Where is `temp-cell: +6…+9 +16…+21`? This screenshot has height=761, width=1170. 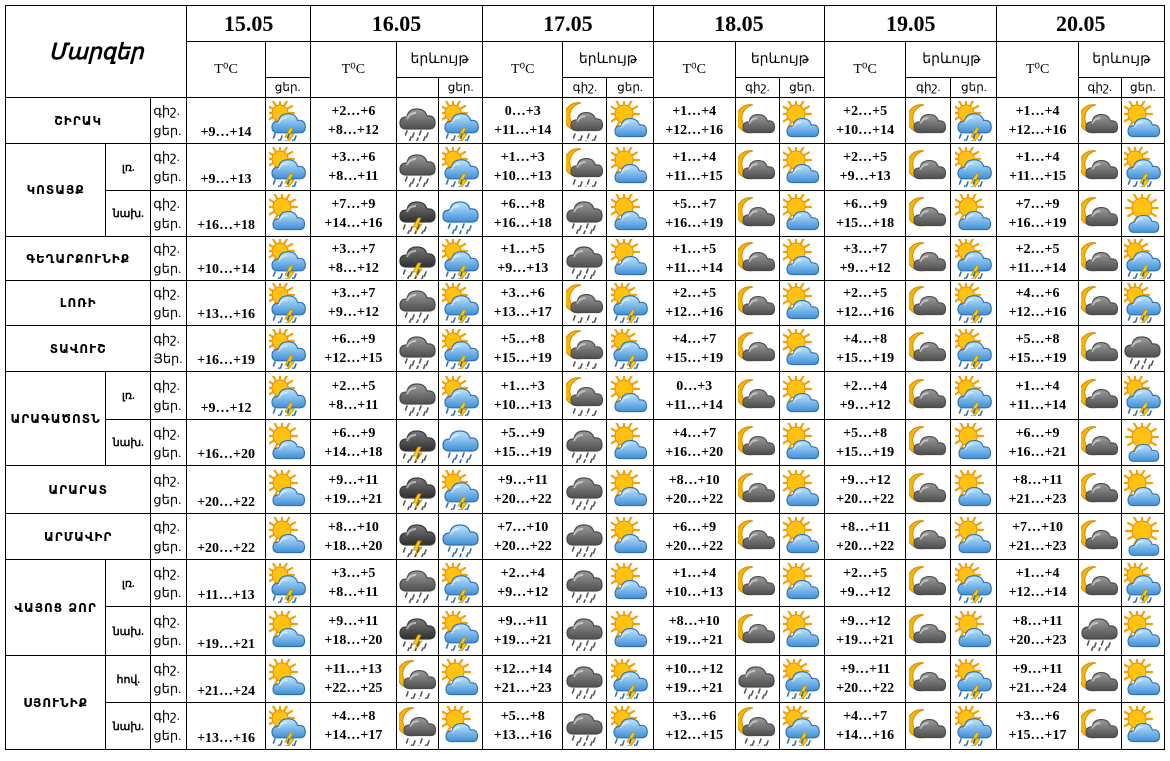 temp-cell: +6…+9 +16…+21 is located at coordinates (1037, 442).